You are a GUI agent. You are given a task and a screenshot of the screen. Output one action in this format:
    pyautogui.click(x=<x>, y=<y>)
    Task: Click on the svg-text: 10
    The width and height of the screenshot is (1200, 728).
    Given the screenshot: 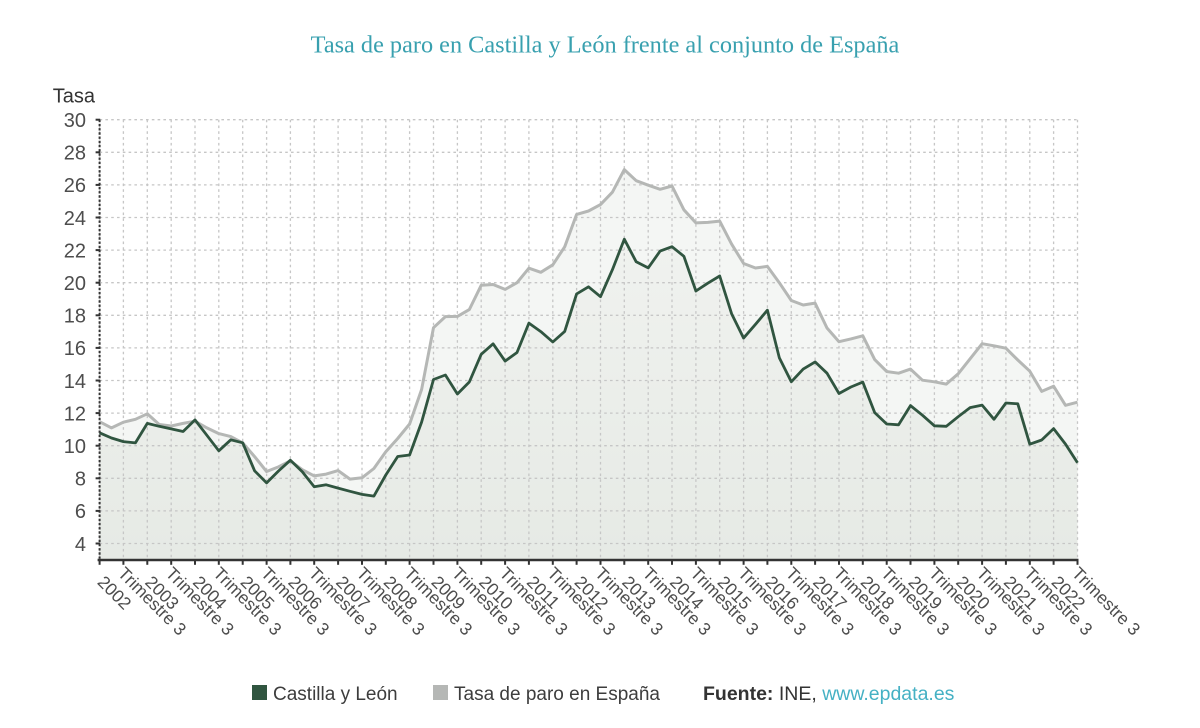 What is the action you would take?
    pyautogui.click(x=75, y=447)
    